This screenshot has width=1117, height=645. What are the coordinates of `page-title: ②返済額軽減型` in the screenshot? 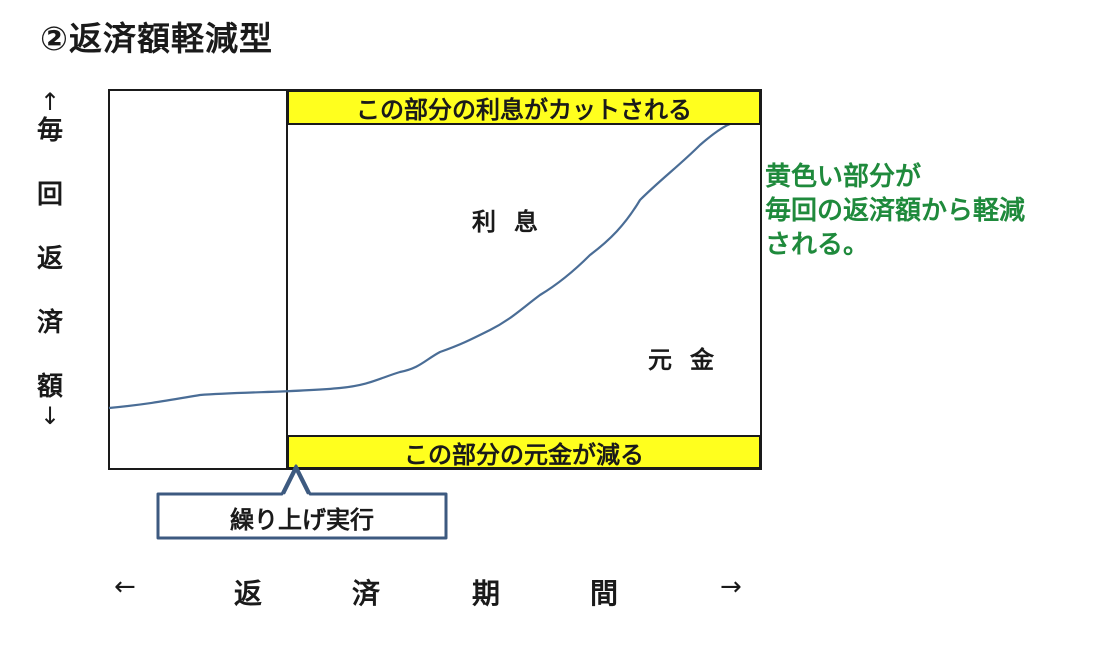 It's located at (156, 38).